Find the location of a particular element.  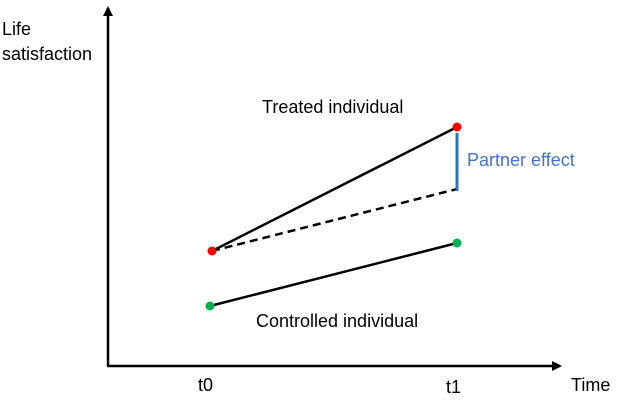

x-tick-t0: t0 is located at coordinates (206, 385).